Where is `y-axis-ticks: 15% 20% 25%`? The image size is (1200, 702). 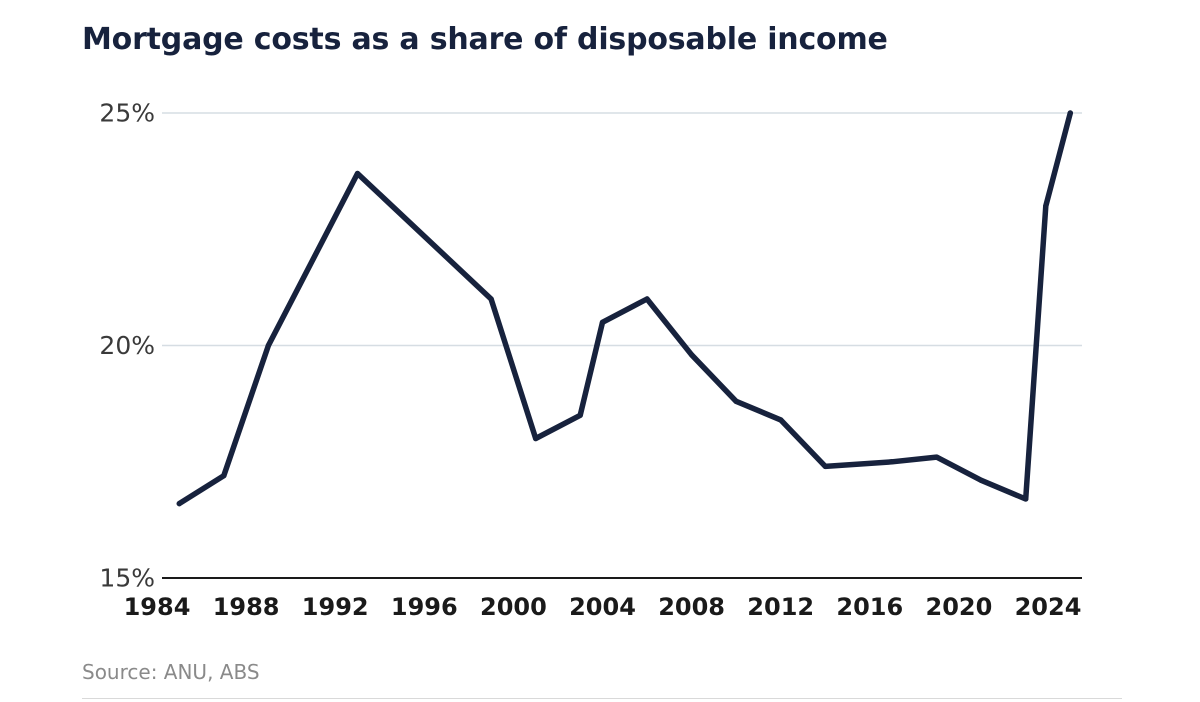 y-axis-ticks: 15% 20% 25% is located at coordinates (127, 346).